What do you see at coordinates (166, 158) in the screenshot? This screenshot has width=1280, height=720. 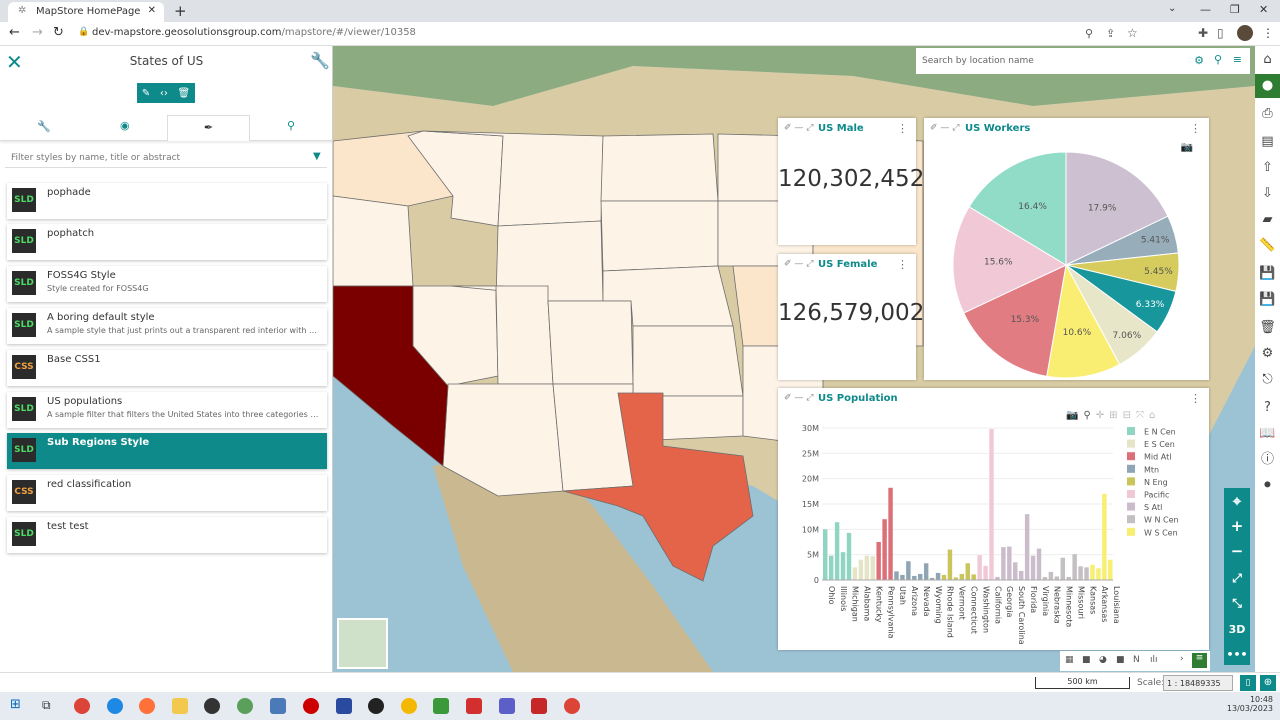 I see `filter-styles-input: Filter styles by name, title or abstract` at bounding box center [166, 158].